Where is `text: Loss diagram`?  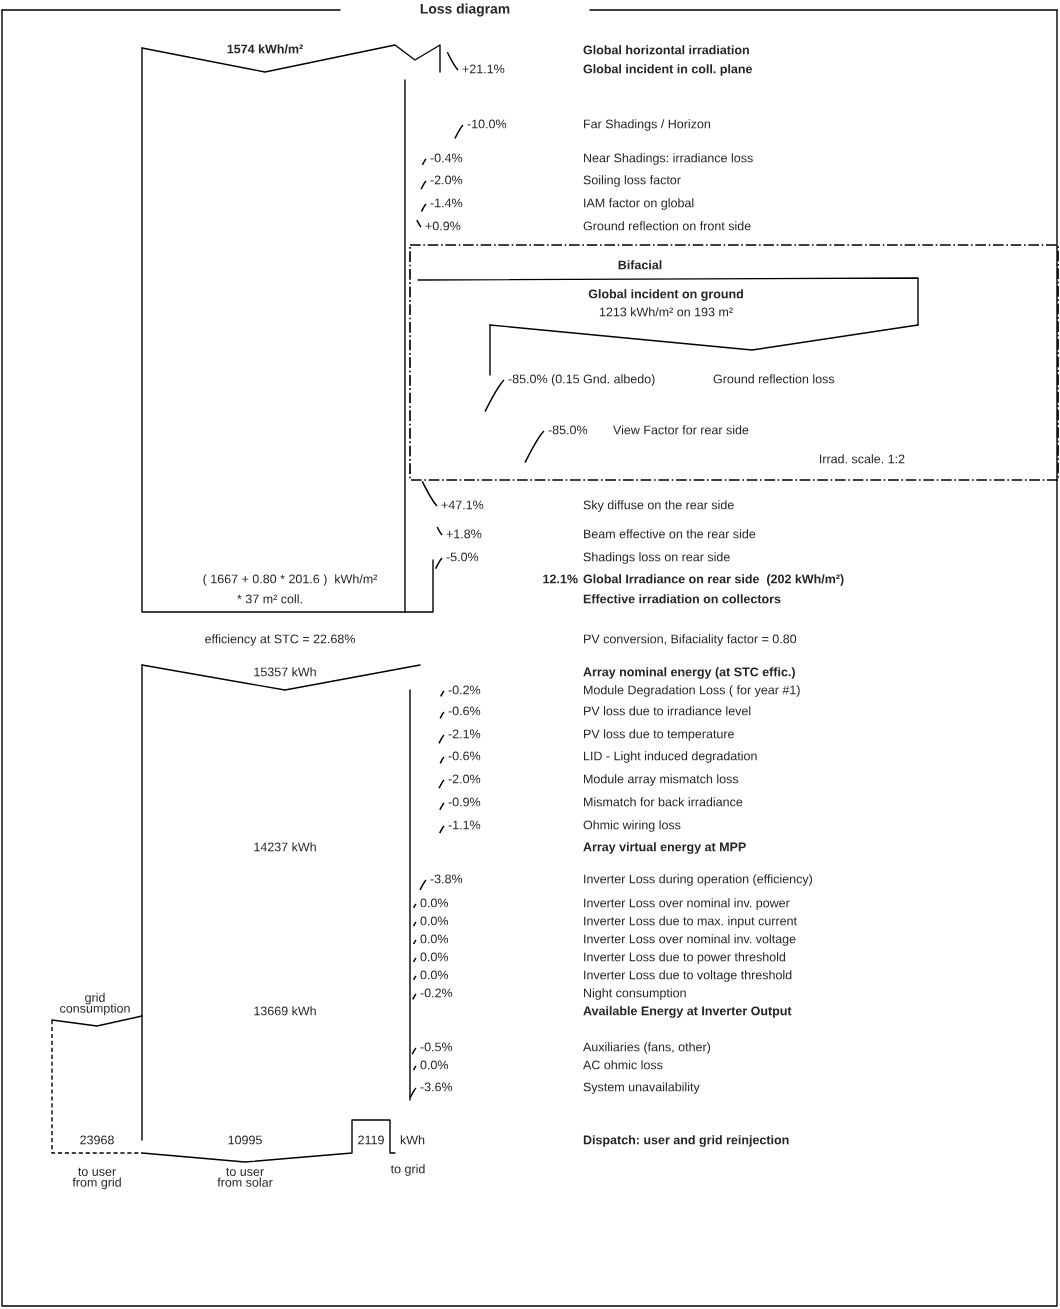
text: Loss diagram is located at coordinates (465, 10).